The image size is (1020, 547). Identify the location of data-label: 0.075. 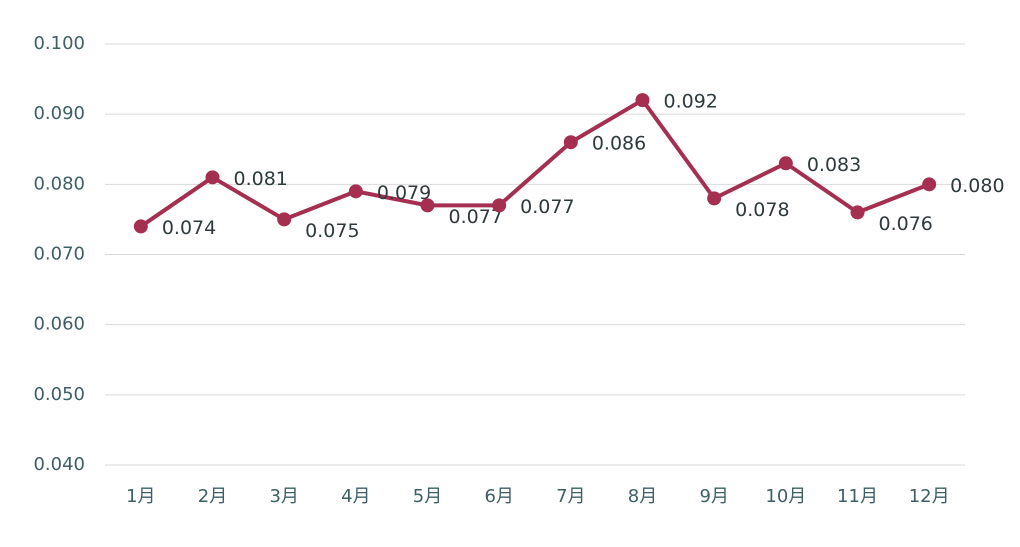
(332, 231).